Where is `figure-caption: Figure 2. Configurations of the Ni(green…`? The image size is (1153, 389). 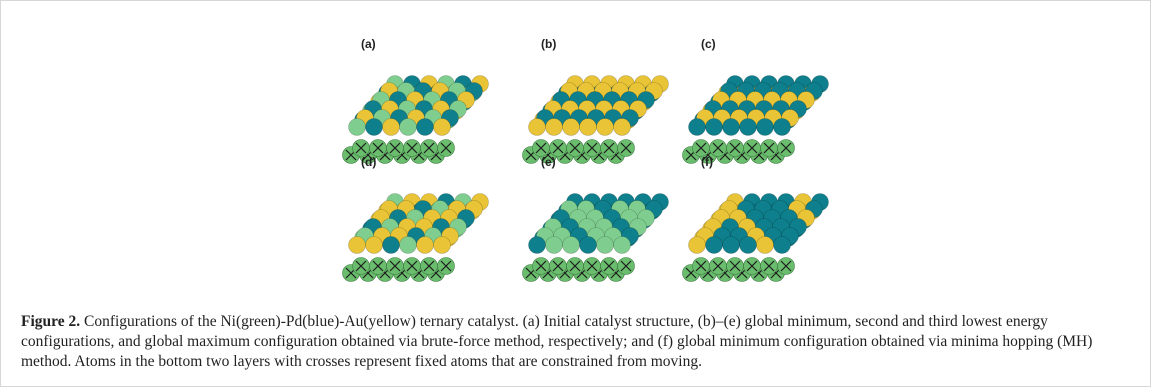 figure-caption: Figure 2. Configurations of the Ni(green… is located at coordinates (576, 342).